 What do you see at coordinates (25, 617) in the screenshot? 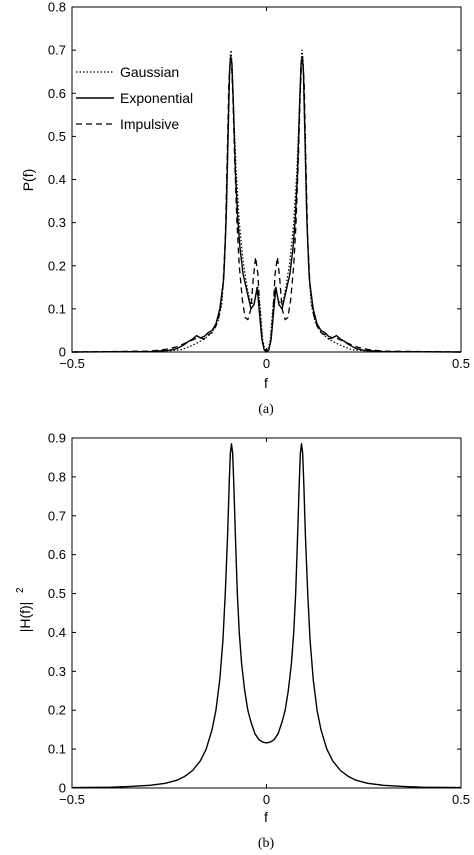
I see `panel-b-ylabel: |H(f)|` at bounding box center [25, 617].